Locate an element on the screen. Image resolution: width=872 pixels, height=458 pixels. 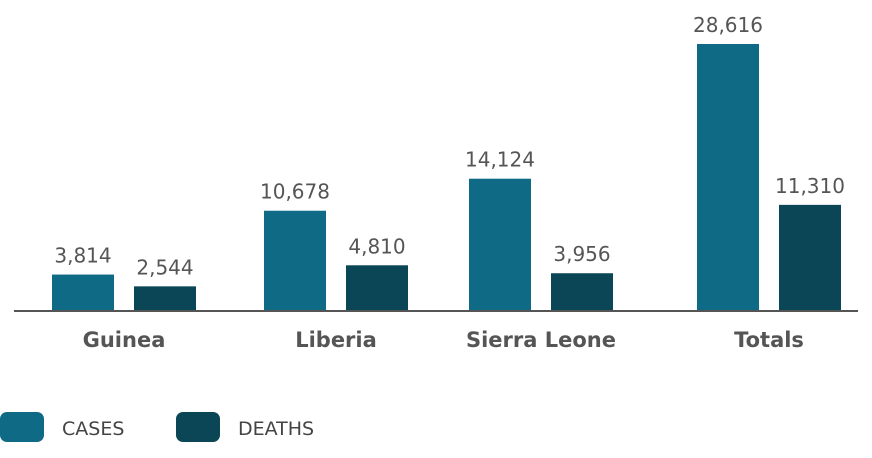
legend-swatch-cases is located at coordinates (22, 427).